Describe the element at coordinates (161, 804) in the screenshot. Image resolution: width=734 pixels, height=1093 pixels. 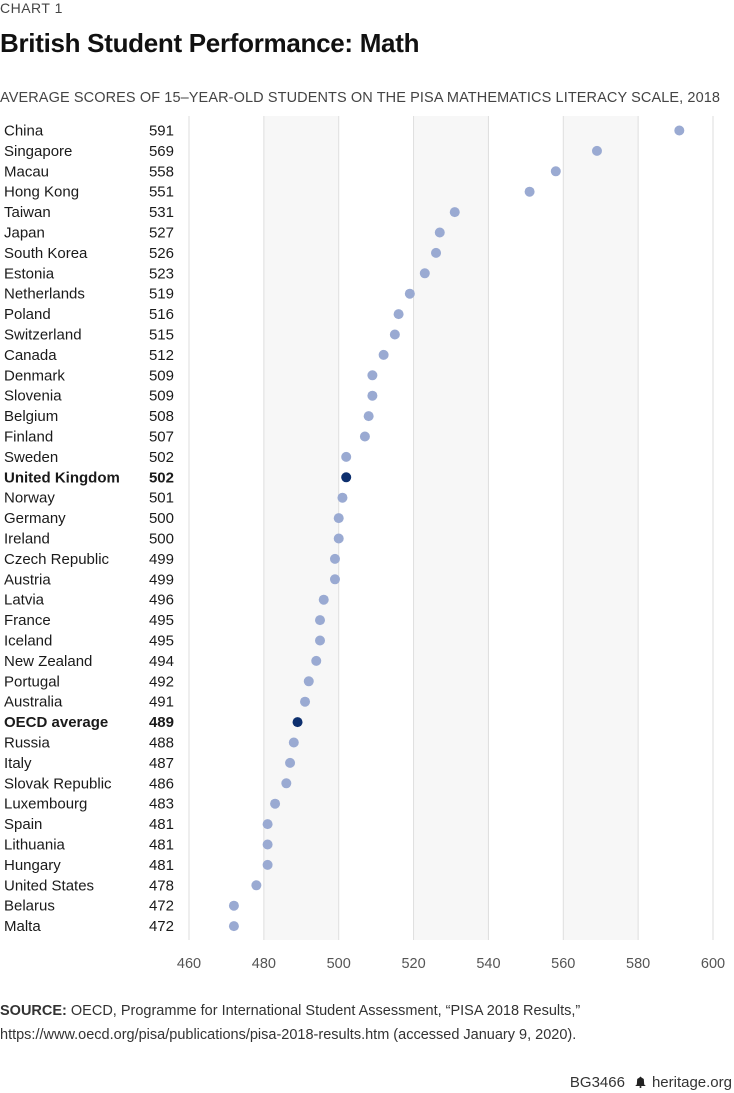
I see `score-label: 483` at that location.